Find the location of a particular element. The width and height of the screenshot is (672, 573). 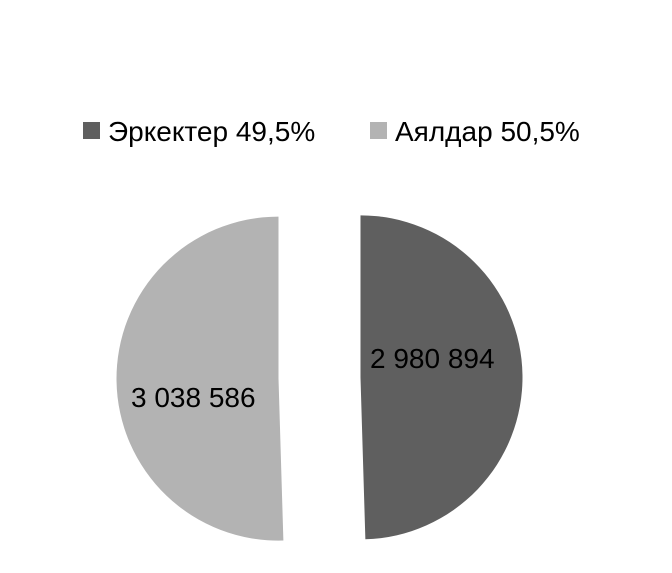

legend-swatch-female is located at coordinates (378, 130).